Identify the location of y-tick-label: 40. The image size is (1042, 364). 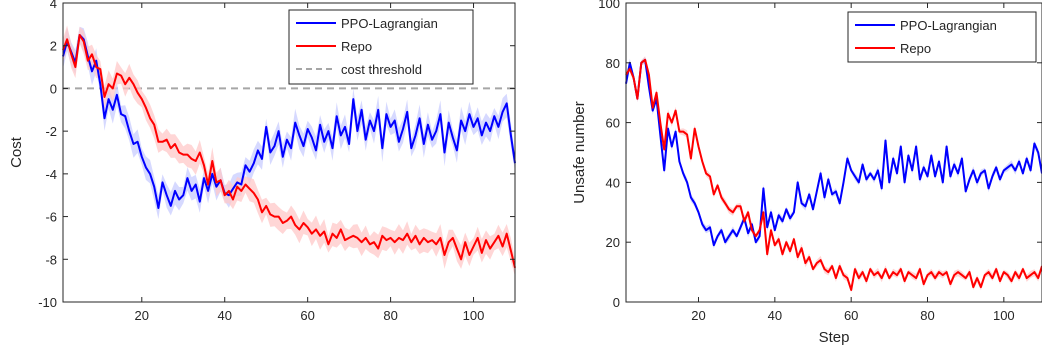
(613, 182).